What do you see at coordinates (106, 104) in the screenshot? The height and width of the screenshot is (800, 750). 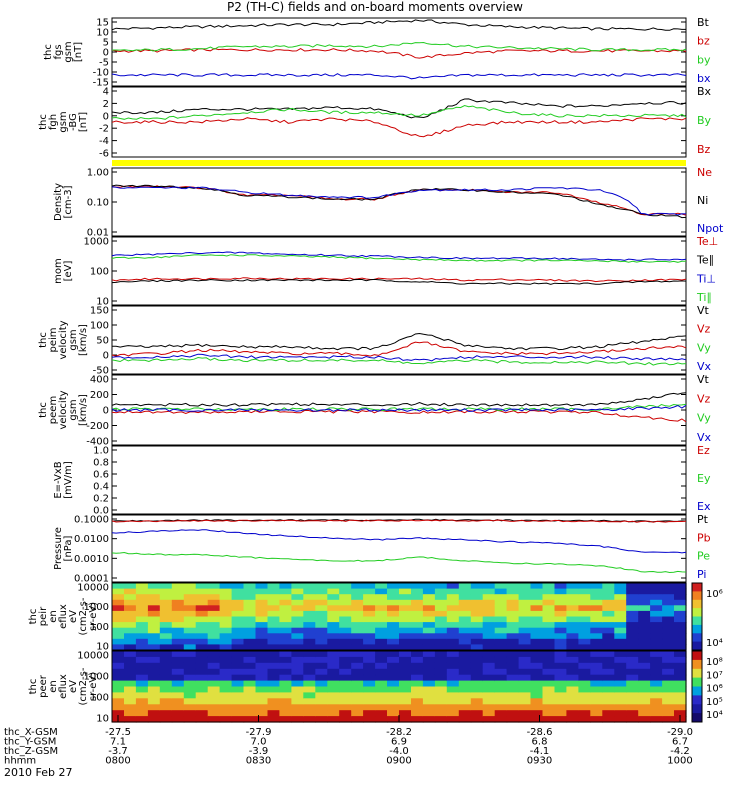 I see `y-tick-label: 2` at bounding box center [106, 104].